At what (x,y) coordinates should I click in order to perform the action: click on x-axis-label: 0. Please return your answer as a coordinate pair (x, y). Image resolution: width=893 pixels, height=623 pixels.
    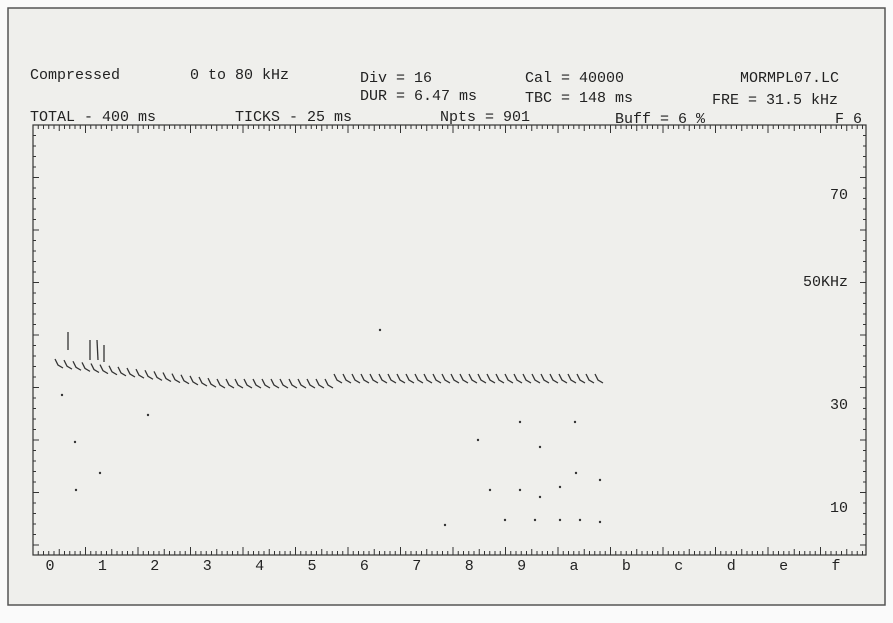
    Looking at the image, I should click on (49, 566).